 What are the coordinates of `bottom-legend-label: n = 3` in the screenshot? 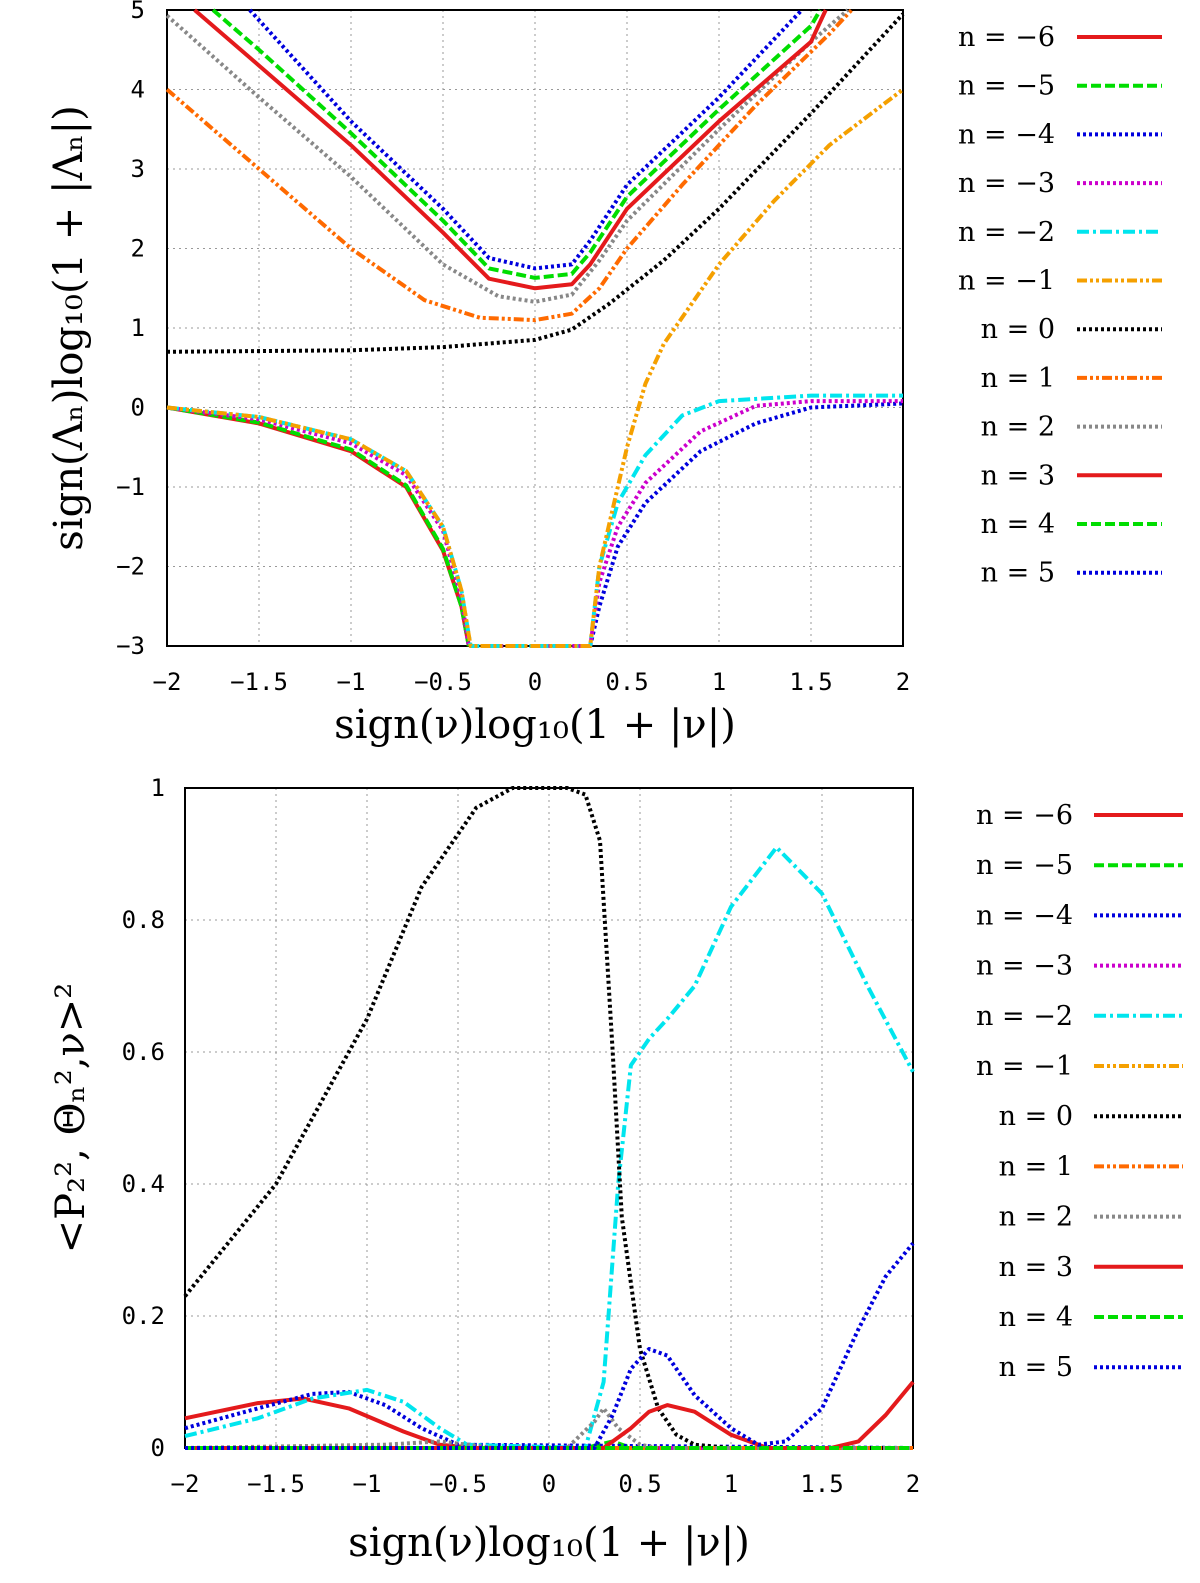 It's located at (1036, 1267).